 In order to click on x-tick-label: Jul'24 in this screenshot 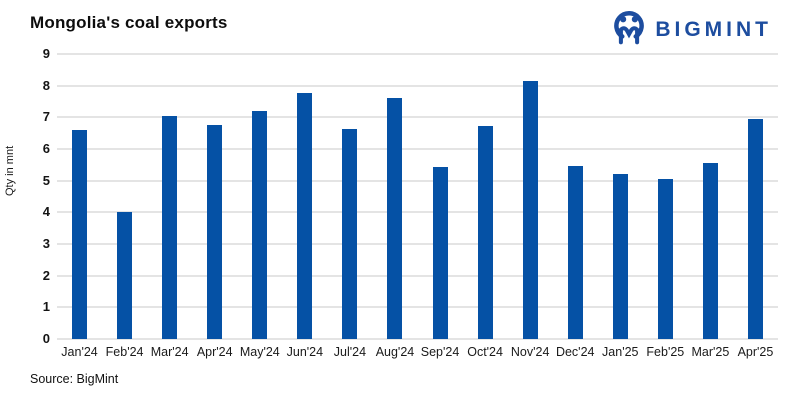, I will do `click(350, 352)`.